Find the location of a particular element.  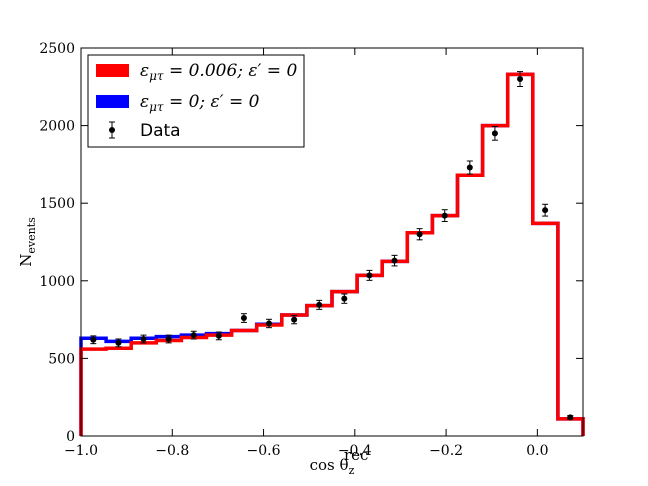

legend-label-nsi-rest: = 0.006; ε′ = 0 is located at coordinates (231, 71).